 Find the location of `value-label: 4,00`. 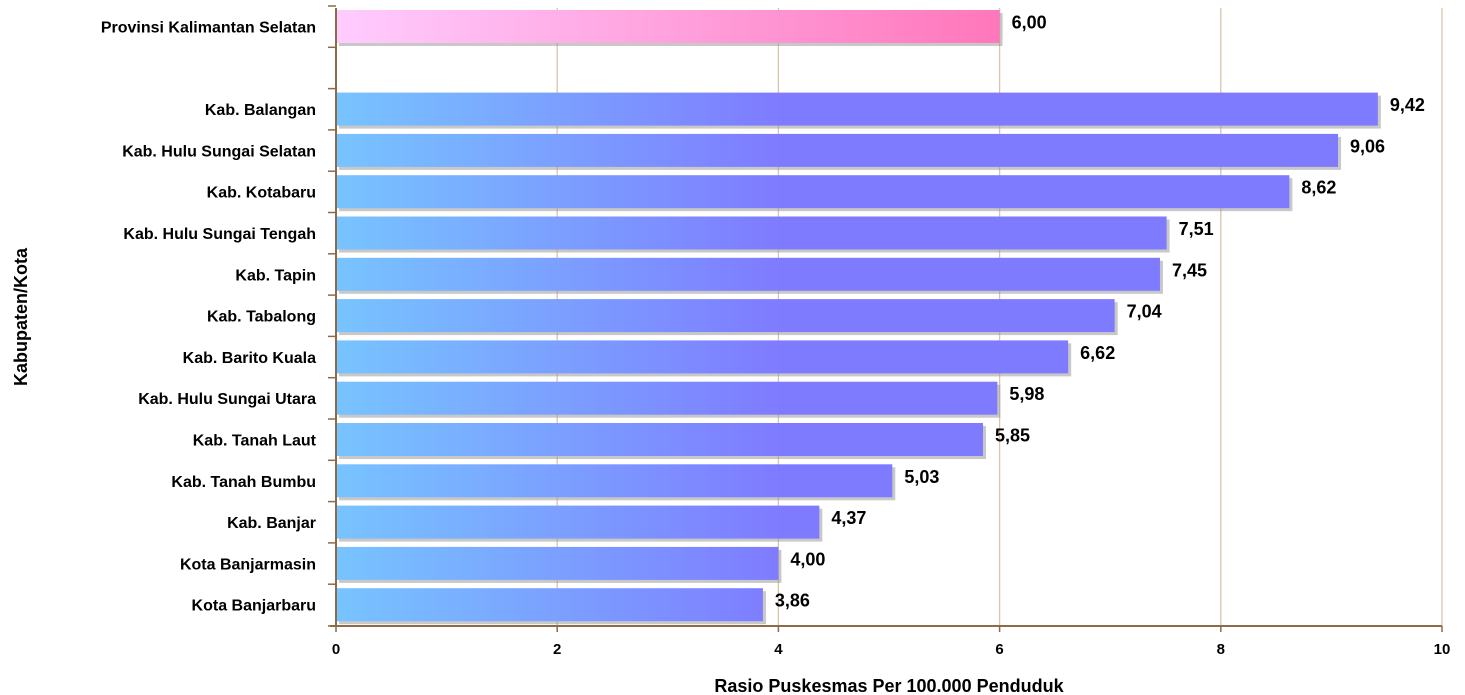

value-label: 4,00 is located at coordinates (807, 559).